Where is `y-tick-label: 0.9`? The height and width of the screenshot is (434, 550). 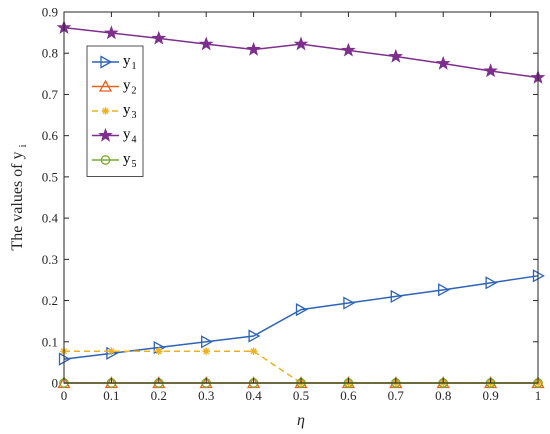 y-tick-label: 0.9 is located at coordinates (50, 12).